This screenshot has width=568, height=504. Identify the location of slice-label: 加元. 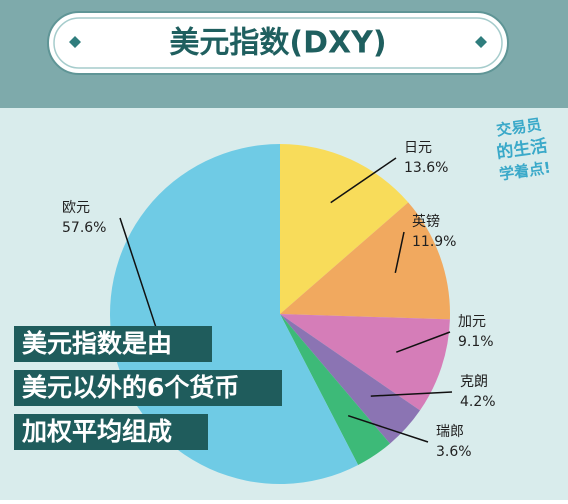
(472, 322).